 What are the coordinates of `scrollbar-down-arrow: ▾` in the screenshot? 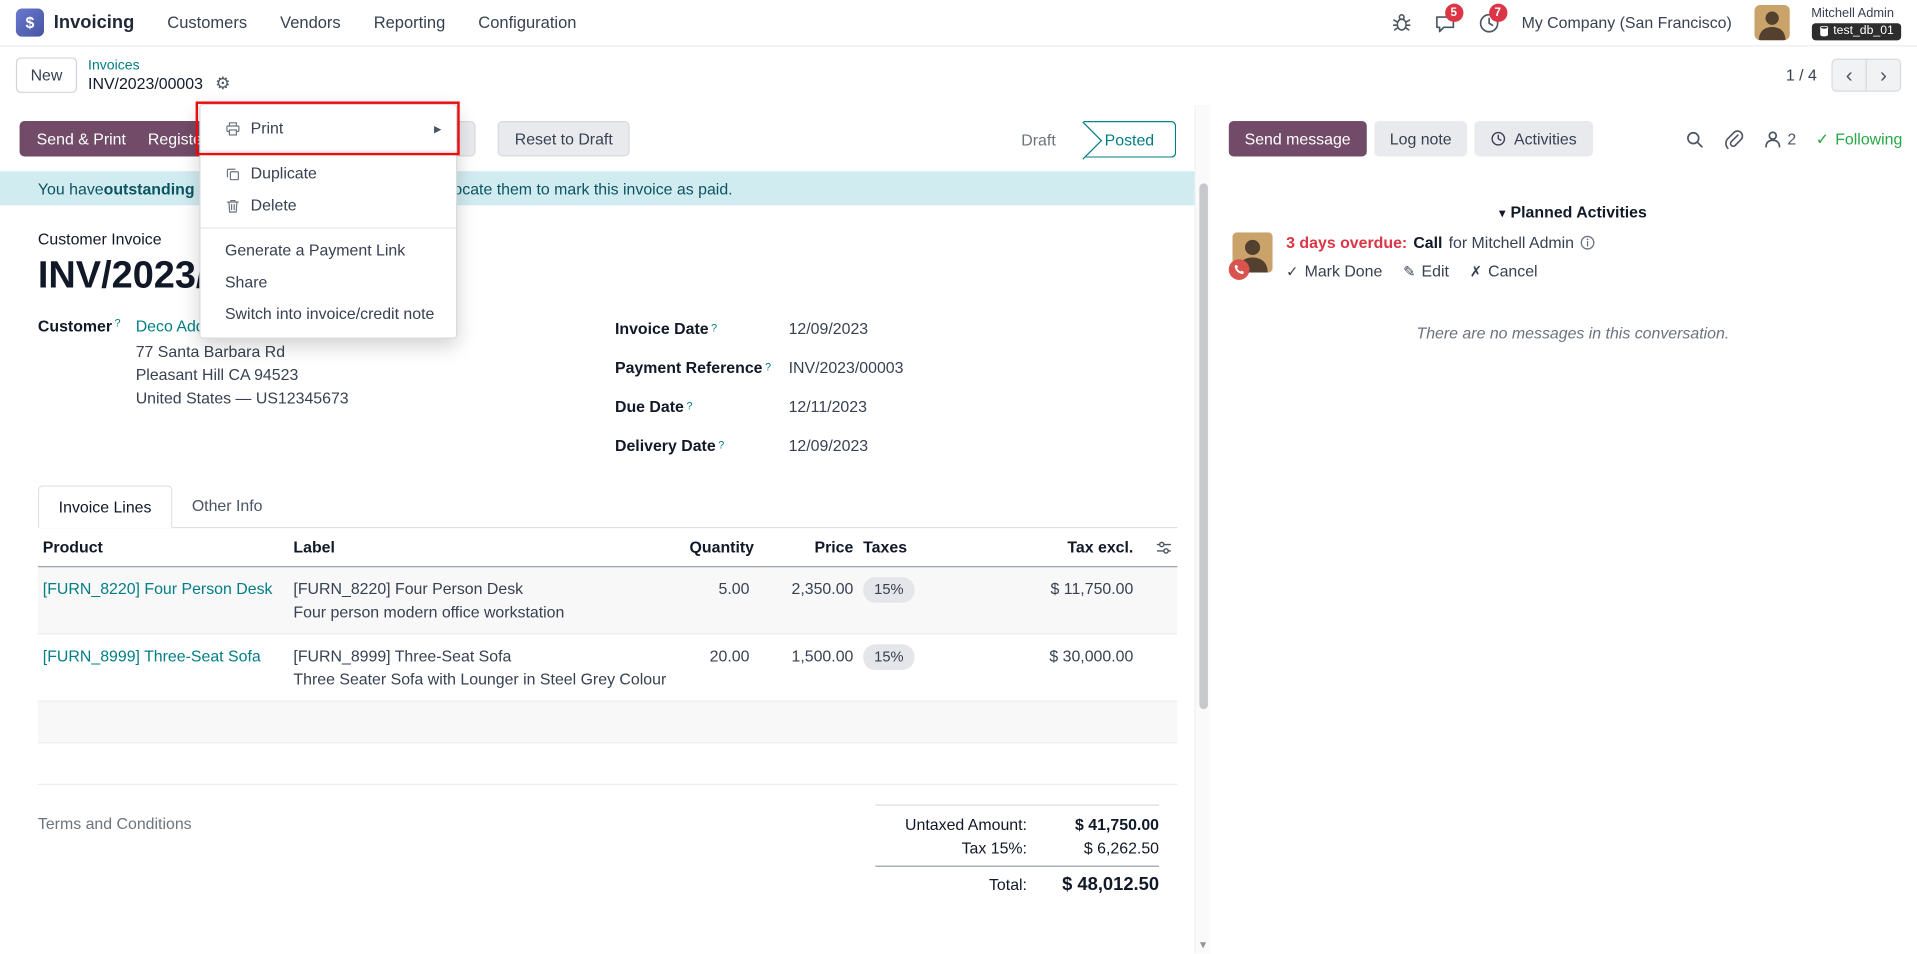 It's located at (1203, 945).